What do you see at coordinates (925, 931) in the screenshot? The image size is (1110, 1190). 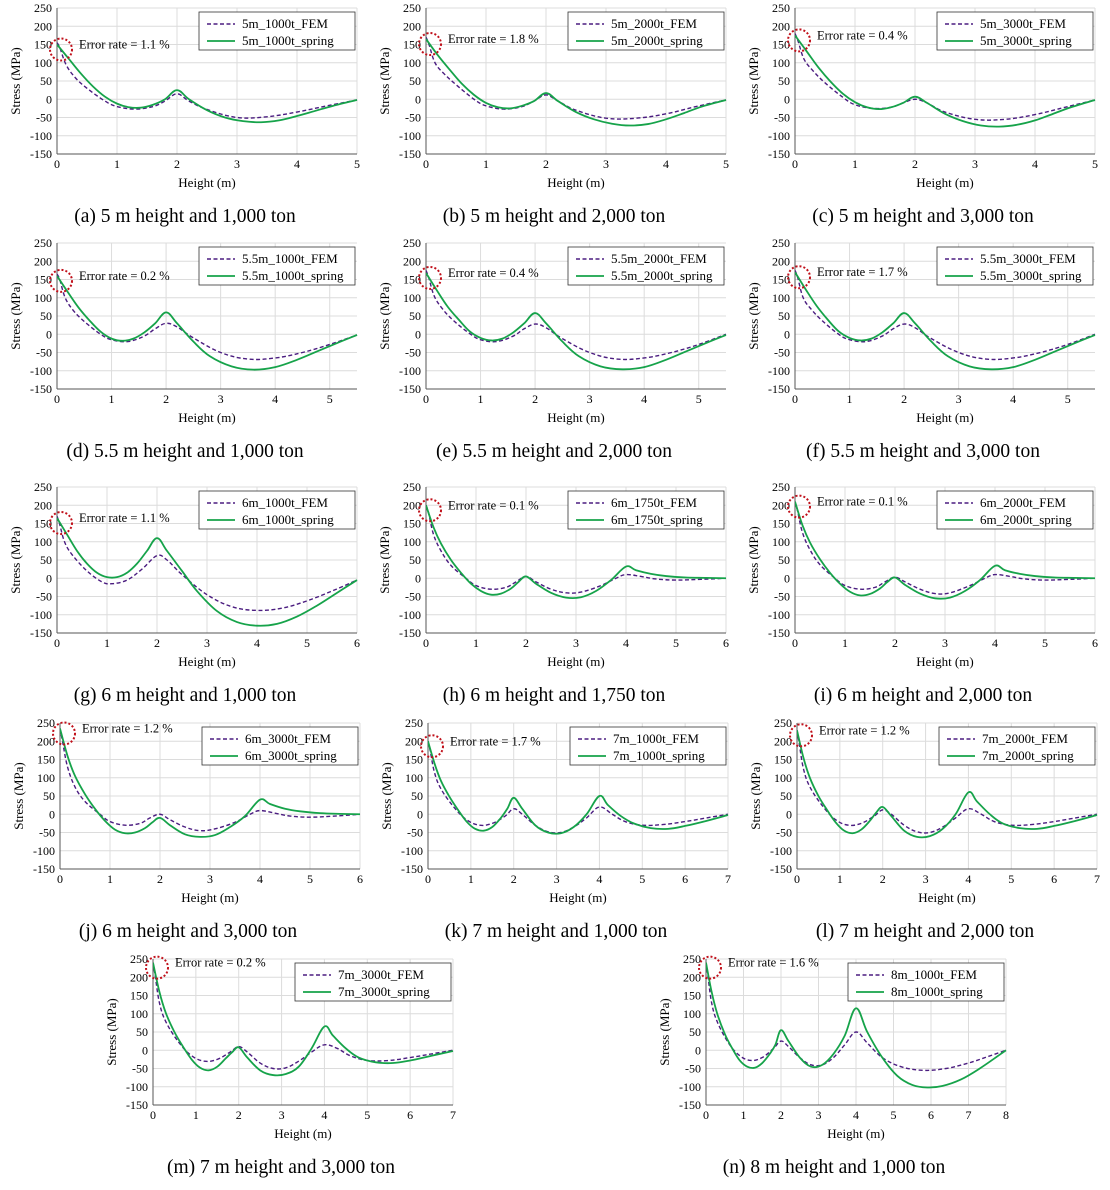 I see `panel-caption-l: (l) 7 m height and 2,000 ton` at bounding box center [925, 931].